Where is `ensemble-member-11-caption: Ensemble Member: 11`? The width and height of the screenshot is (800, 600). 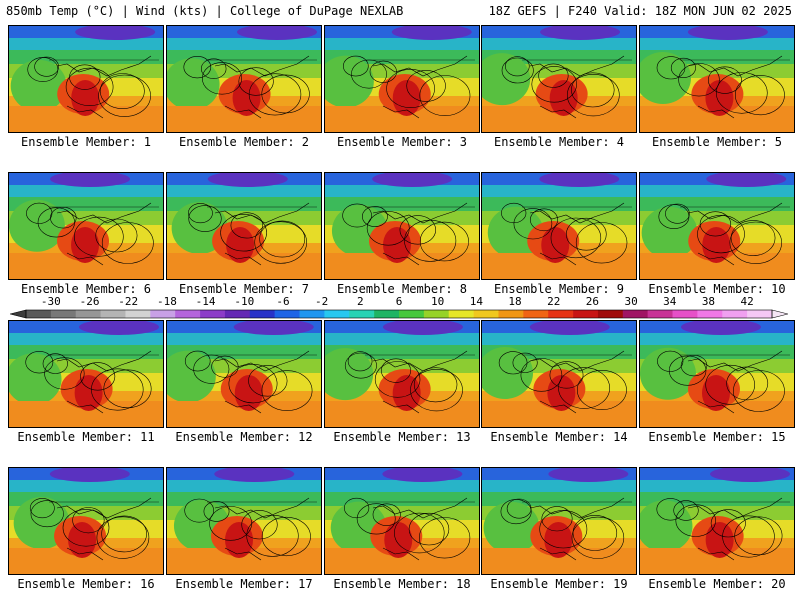
ensemble-member-11-caption: Ensemble Member: 11 is located at coordinates (86, 437).